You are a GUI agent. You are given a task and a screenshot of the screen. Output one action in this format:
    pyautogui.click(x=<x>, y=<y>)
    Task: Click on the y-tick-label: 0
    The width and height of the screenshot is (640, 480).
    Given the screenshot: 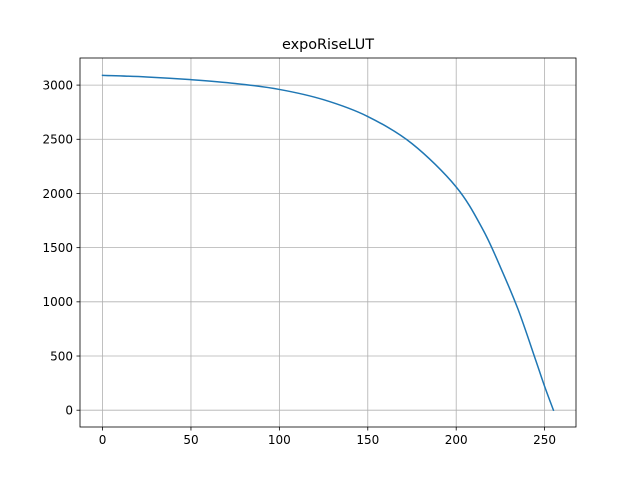 What is the action you would take?
    pyautogui.click(x=69, y=411)
    